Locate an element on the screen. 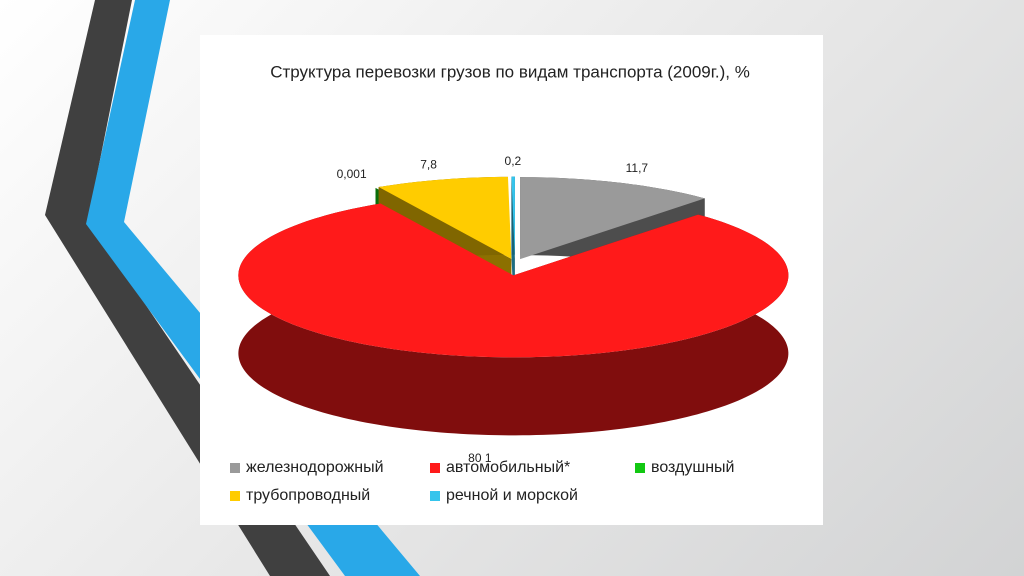 This screenshot has width=1024, height=576. legend-label: речной и морской is located at coordinates (512, 495).